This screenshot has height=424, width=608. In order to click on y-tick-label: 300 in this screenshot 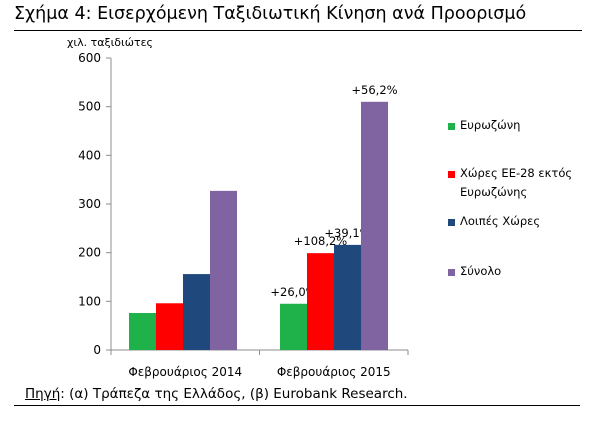, I will do `click(89, 204)`.